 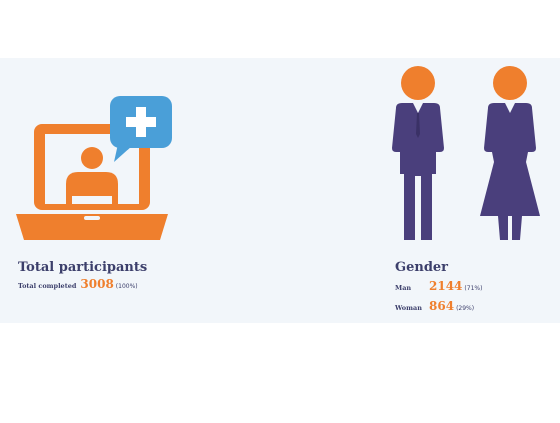 What do you see at coordinates (47, 286) in the screenshot?
I see `completed-label: Total completed` at bounding box center [47, 286].